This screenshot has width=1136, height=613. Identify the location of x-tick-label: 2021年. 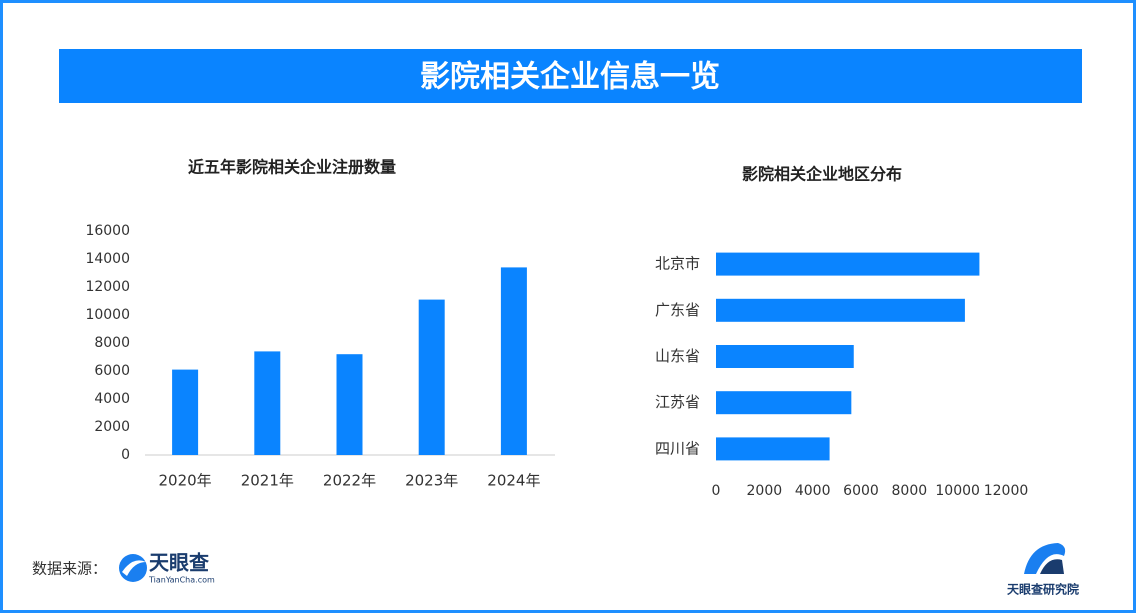
(267, 481).